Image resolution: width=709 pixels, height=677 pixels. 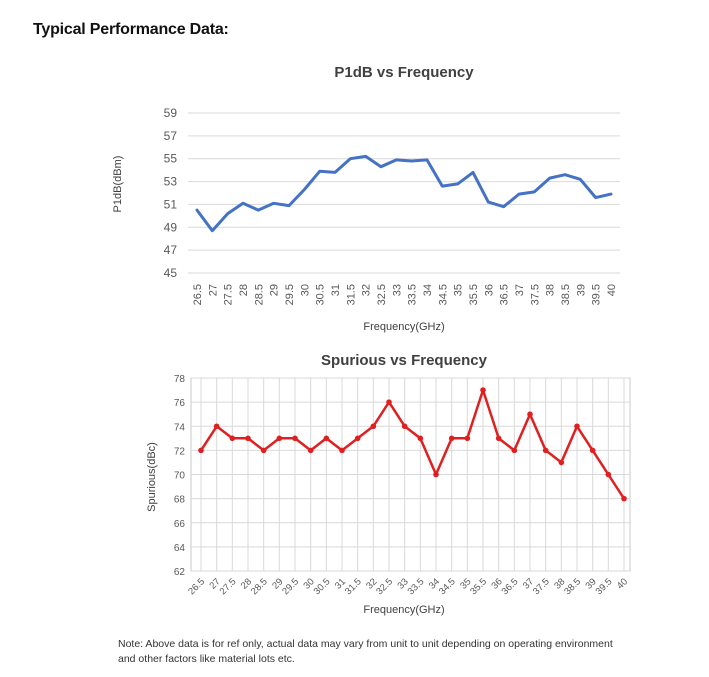 What do you see at coordinates (336, 290) in the screenshot?
I see `x-tick-label: 31` at bounding box center [336, 290].